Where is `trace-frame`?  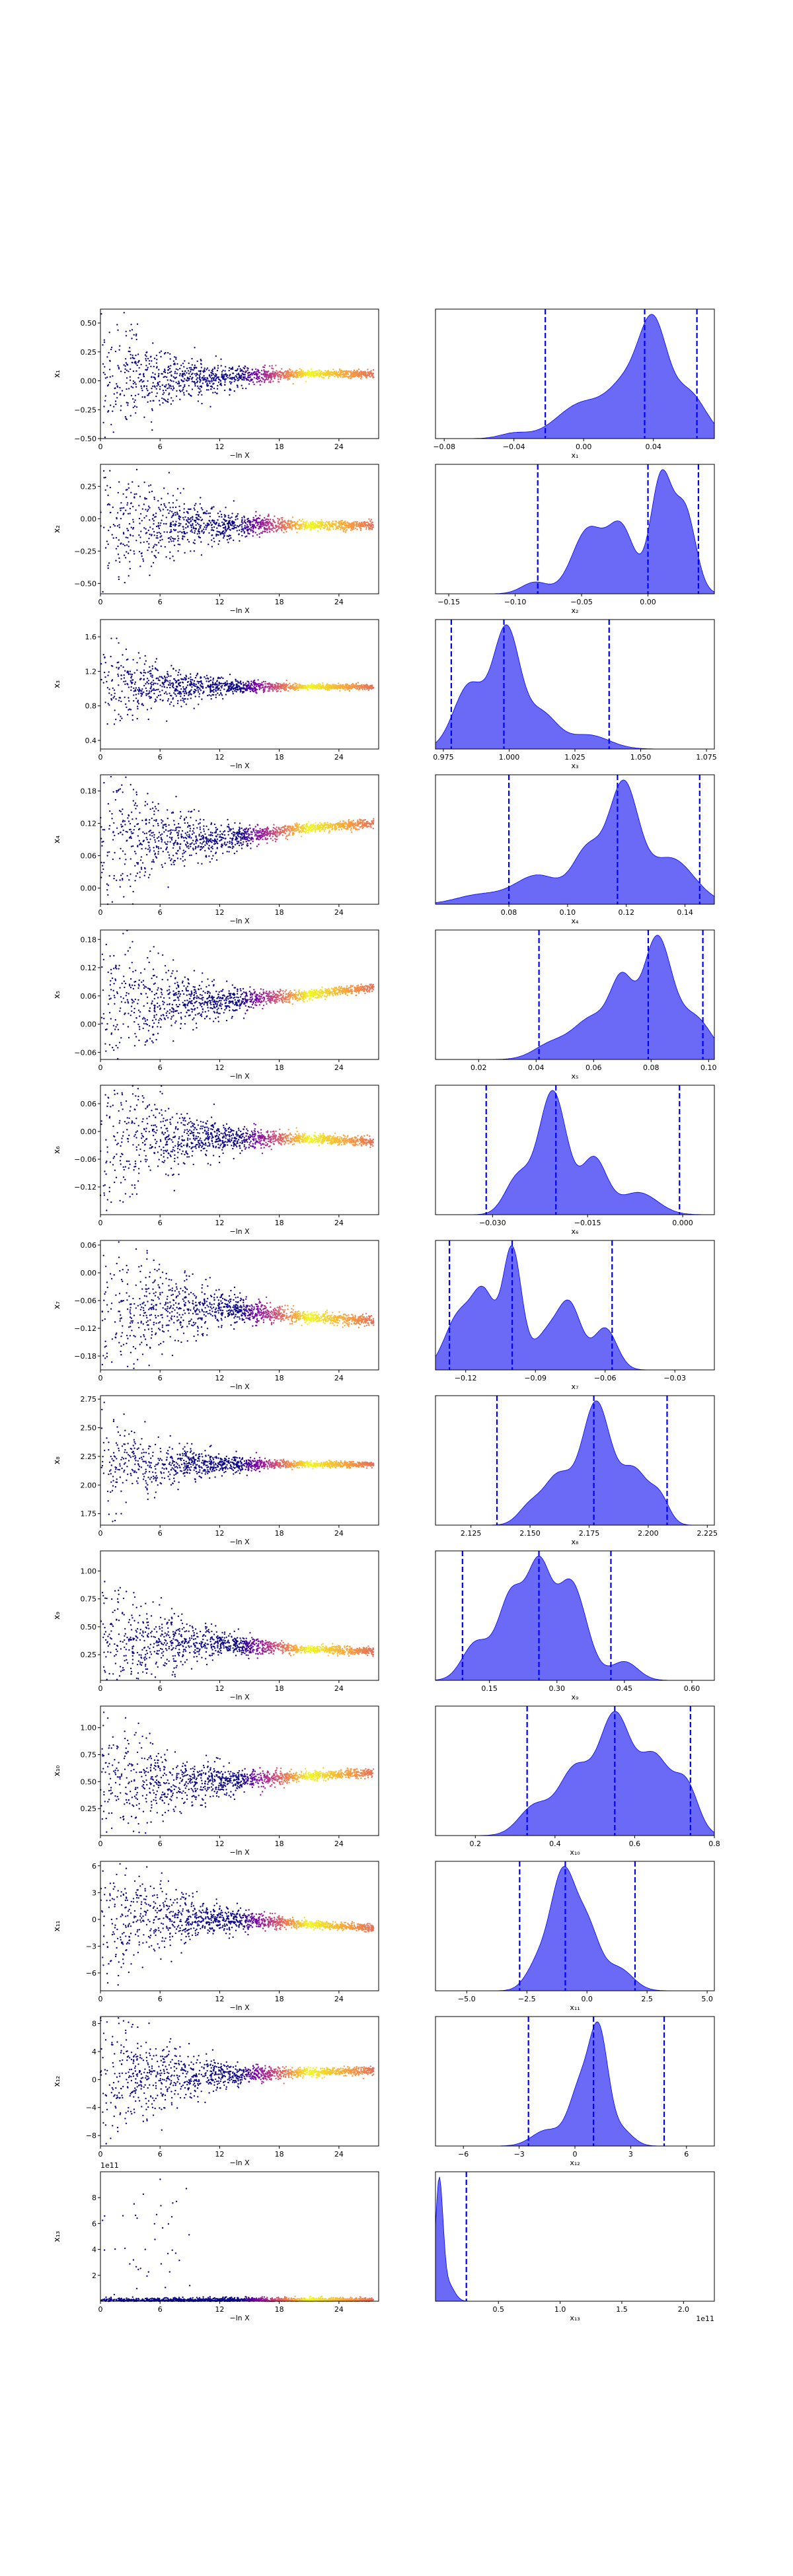 trace-frame is located at coordinates (239, 685).